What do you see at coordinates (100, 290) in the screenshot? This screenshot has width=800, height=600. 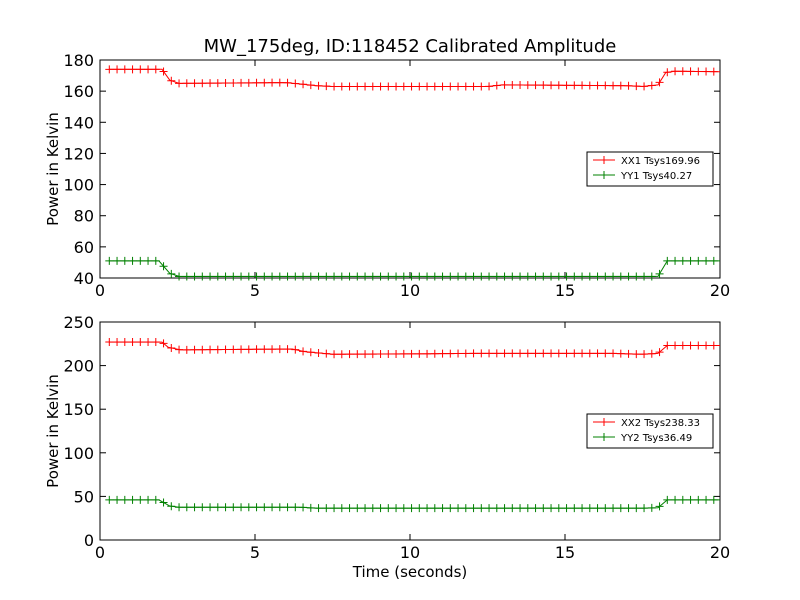 I see `x-tick-label: 0` at bounding box center [100, 290].